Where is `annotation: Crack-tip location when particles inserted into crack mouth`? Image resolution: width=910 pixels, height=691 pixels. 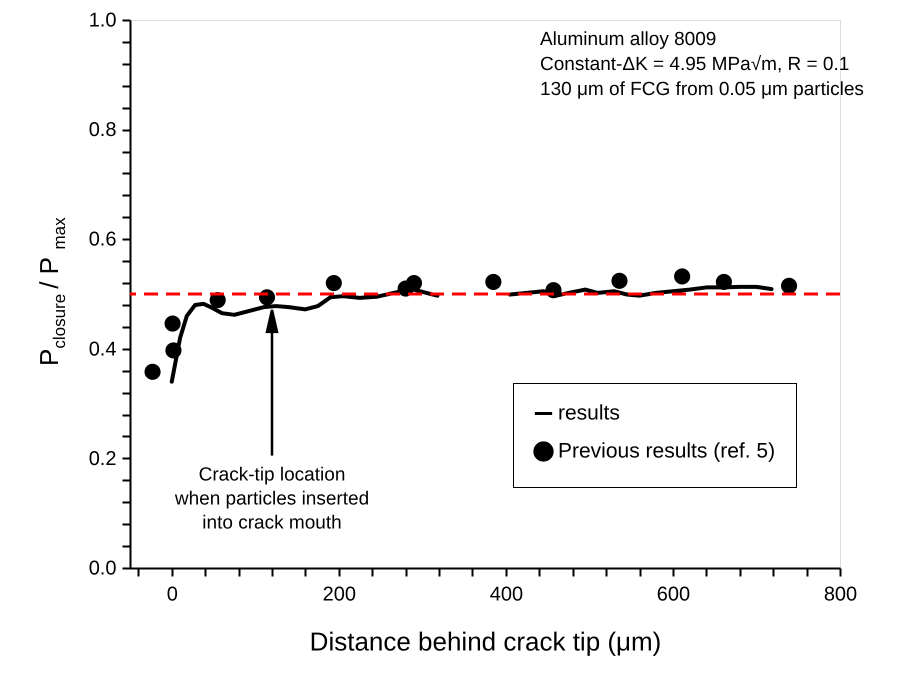 annotation: Crack-tip location when particles inserted into crack mouth is located at coordinates (272, 499).